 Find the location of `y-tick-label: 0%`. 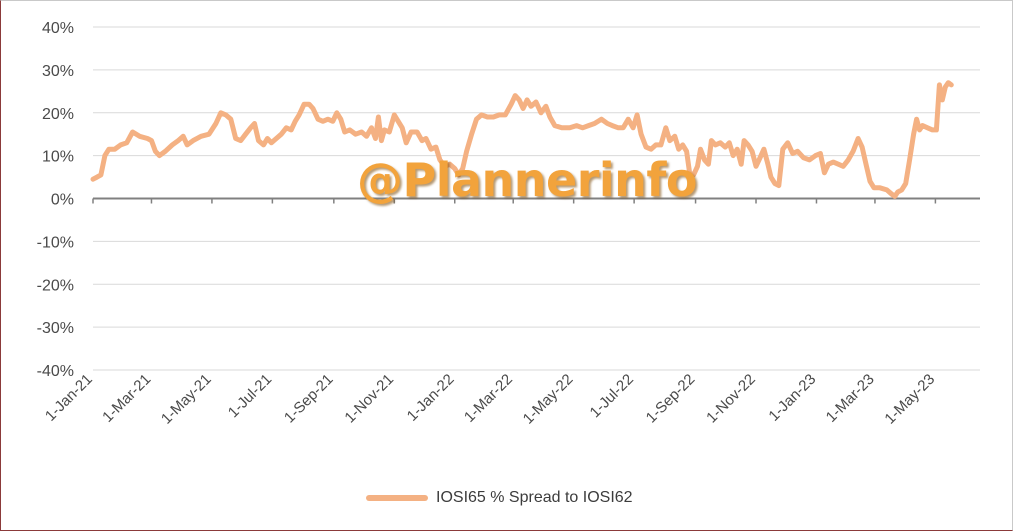

y-tick-label: 0% is located at coordinates (62, 200).